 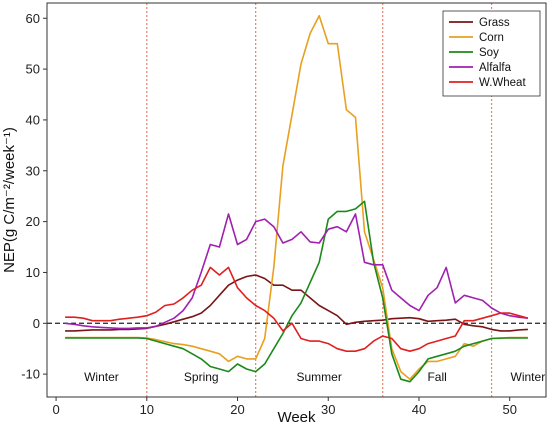 I want to click on y-tick-label: 0, so click(x=36, y=323).